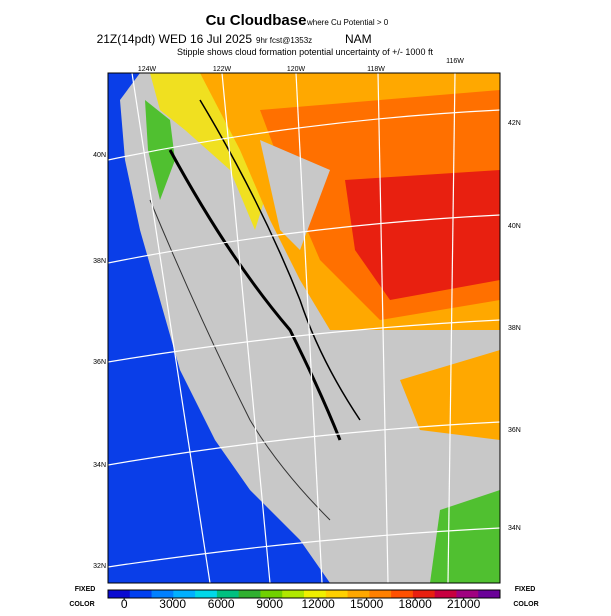 The image size is (611, 616). What do you see at coordinates (221, 604) in the screenshot?
I see `colorbar-label: 6000` at bounding box center [221, 604].